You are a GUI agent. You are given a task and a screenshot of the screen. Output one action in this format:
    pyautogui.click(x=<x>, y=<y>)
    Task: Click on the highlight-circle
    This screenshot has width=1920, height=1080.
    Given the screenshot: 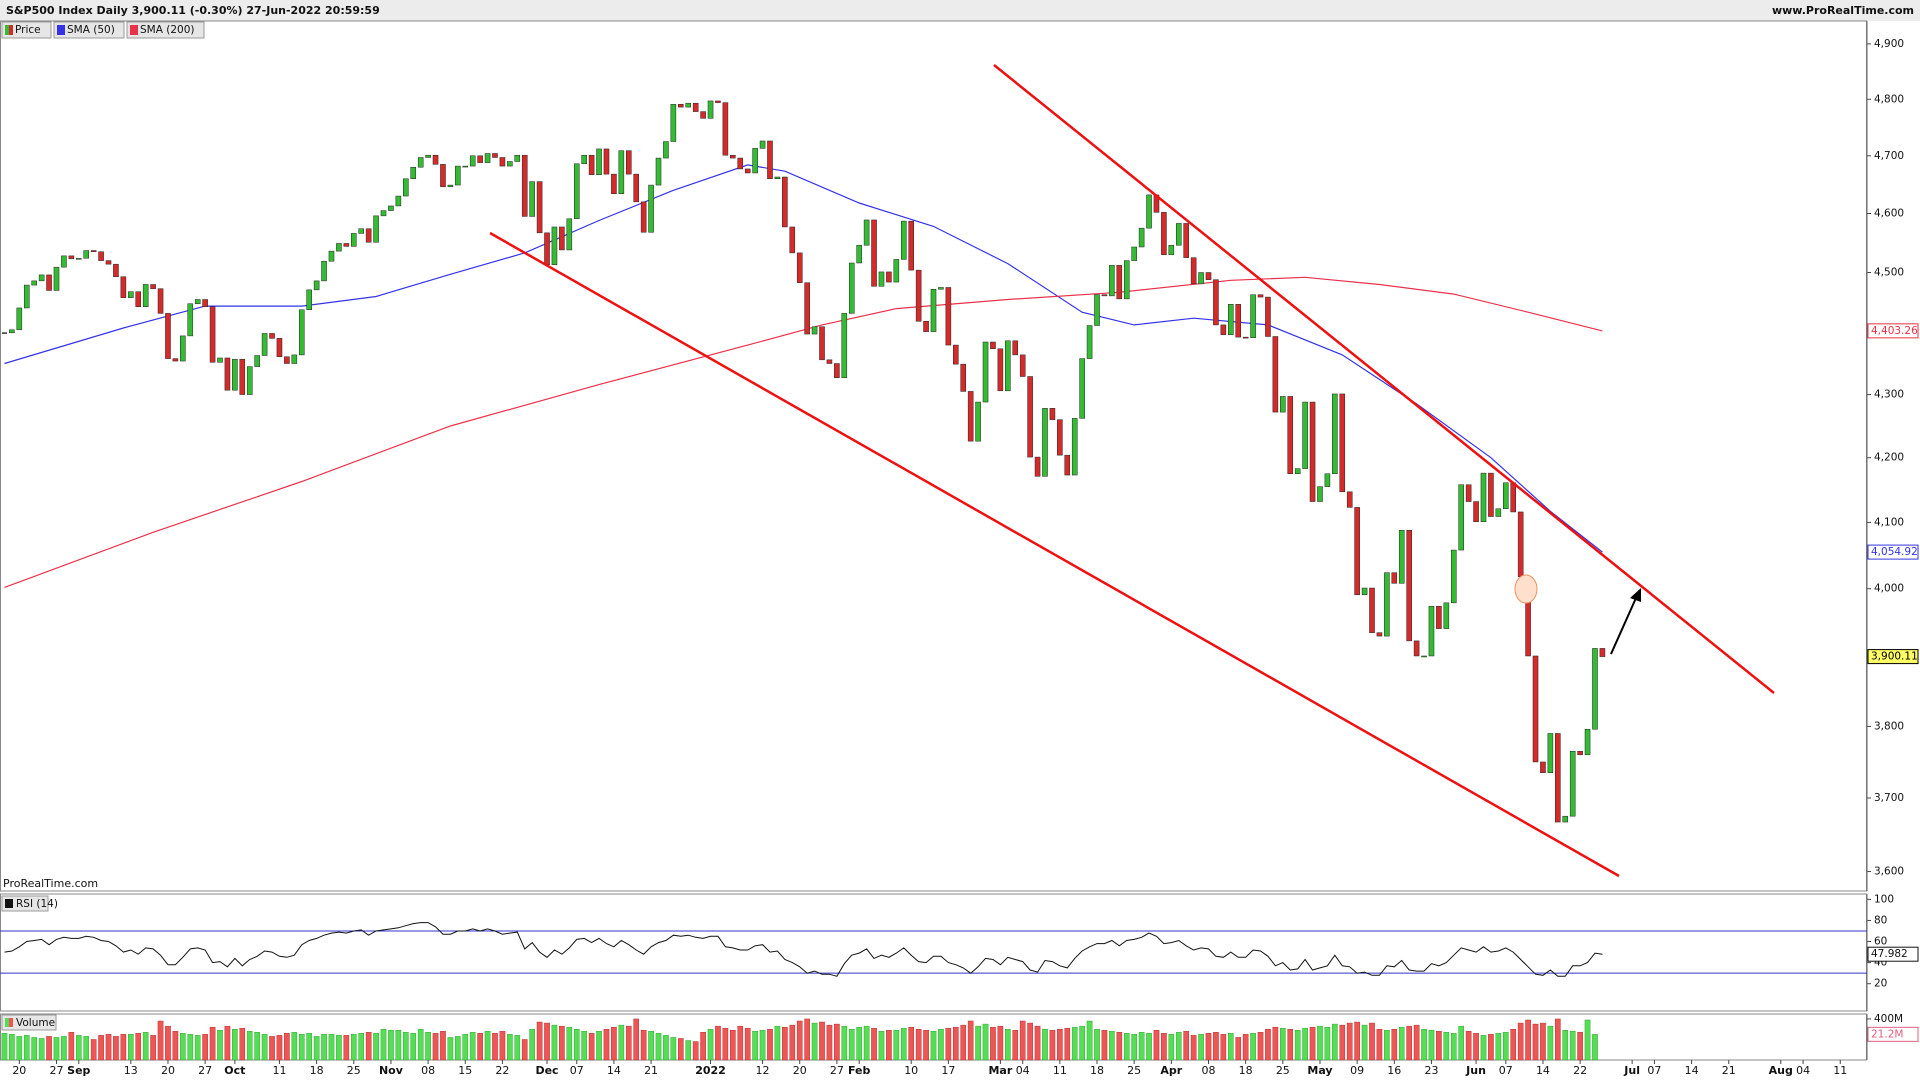 What is the action you would take?
    pyautogui.click(x=1526, y=589)
    